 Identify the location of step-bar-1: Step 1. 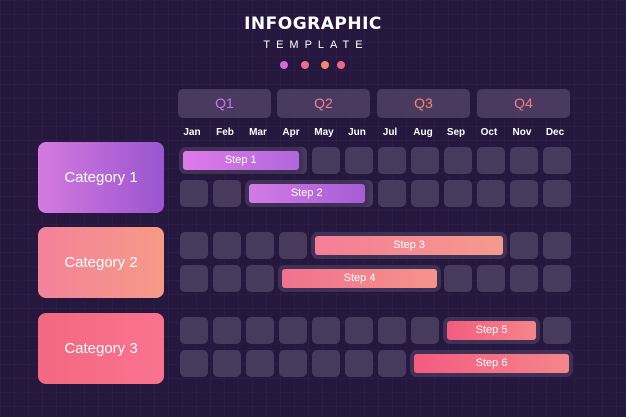
(241, 160).